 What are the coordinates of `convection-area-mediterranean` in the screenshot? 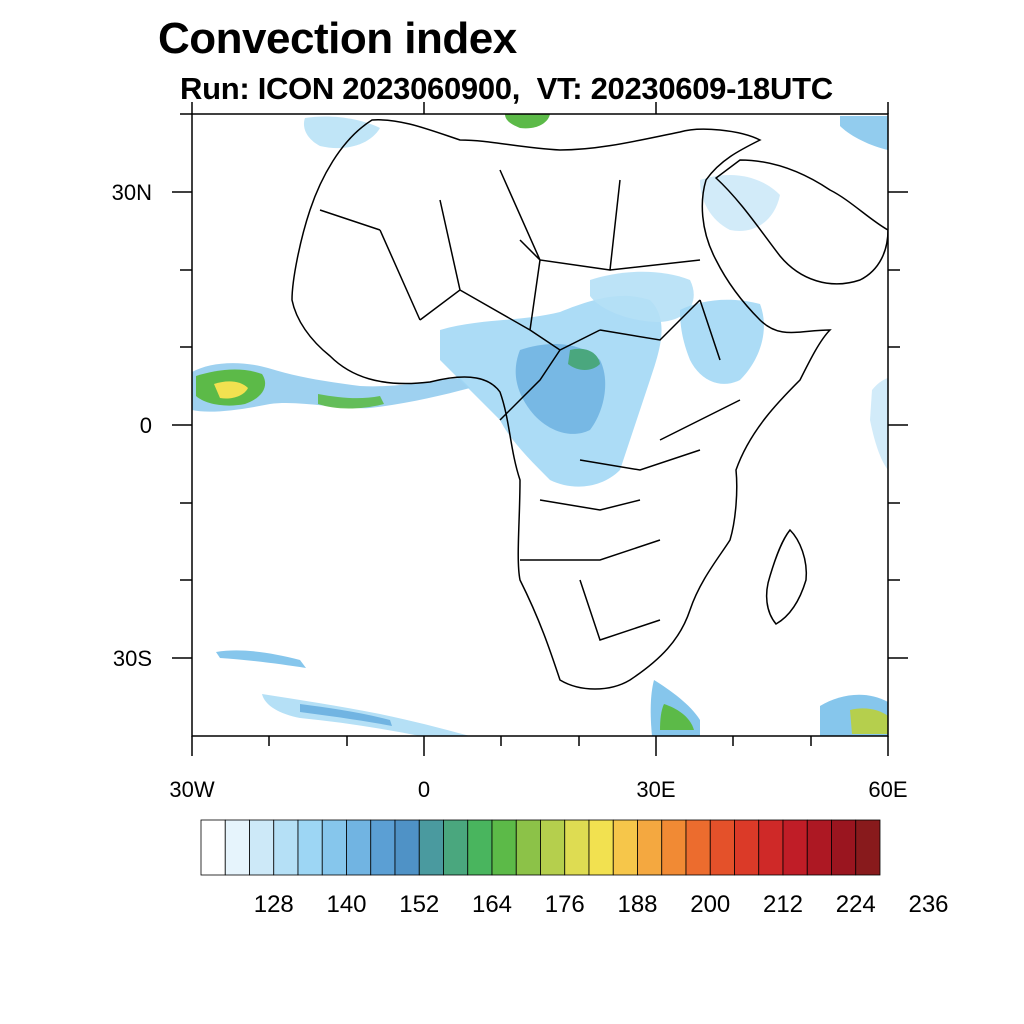 It's located at (341, 132).